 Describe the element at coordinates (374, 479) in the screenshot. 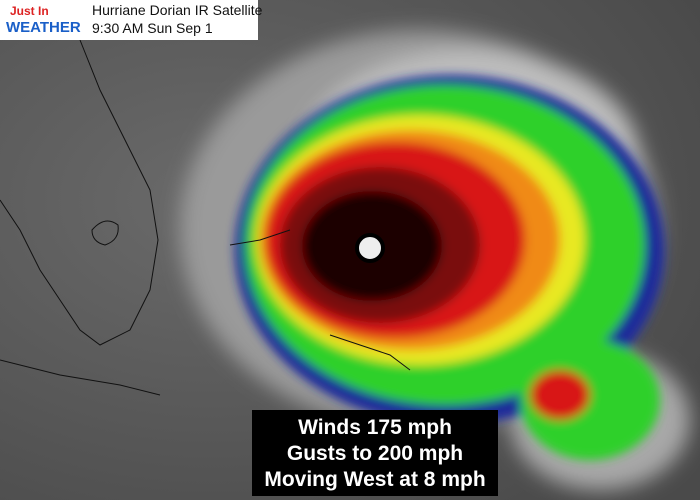

I see `info-line: Moving West at 8 mph` at that location.